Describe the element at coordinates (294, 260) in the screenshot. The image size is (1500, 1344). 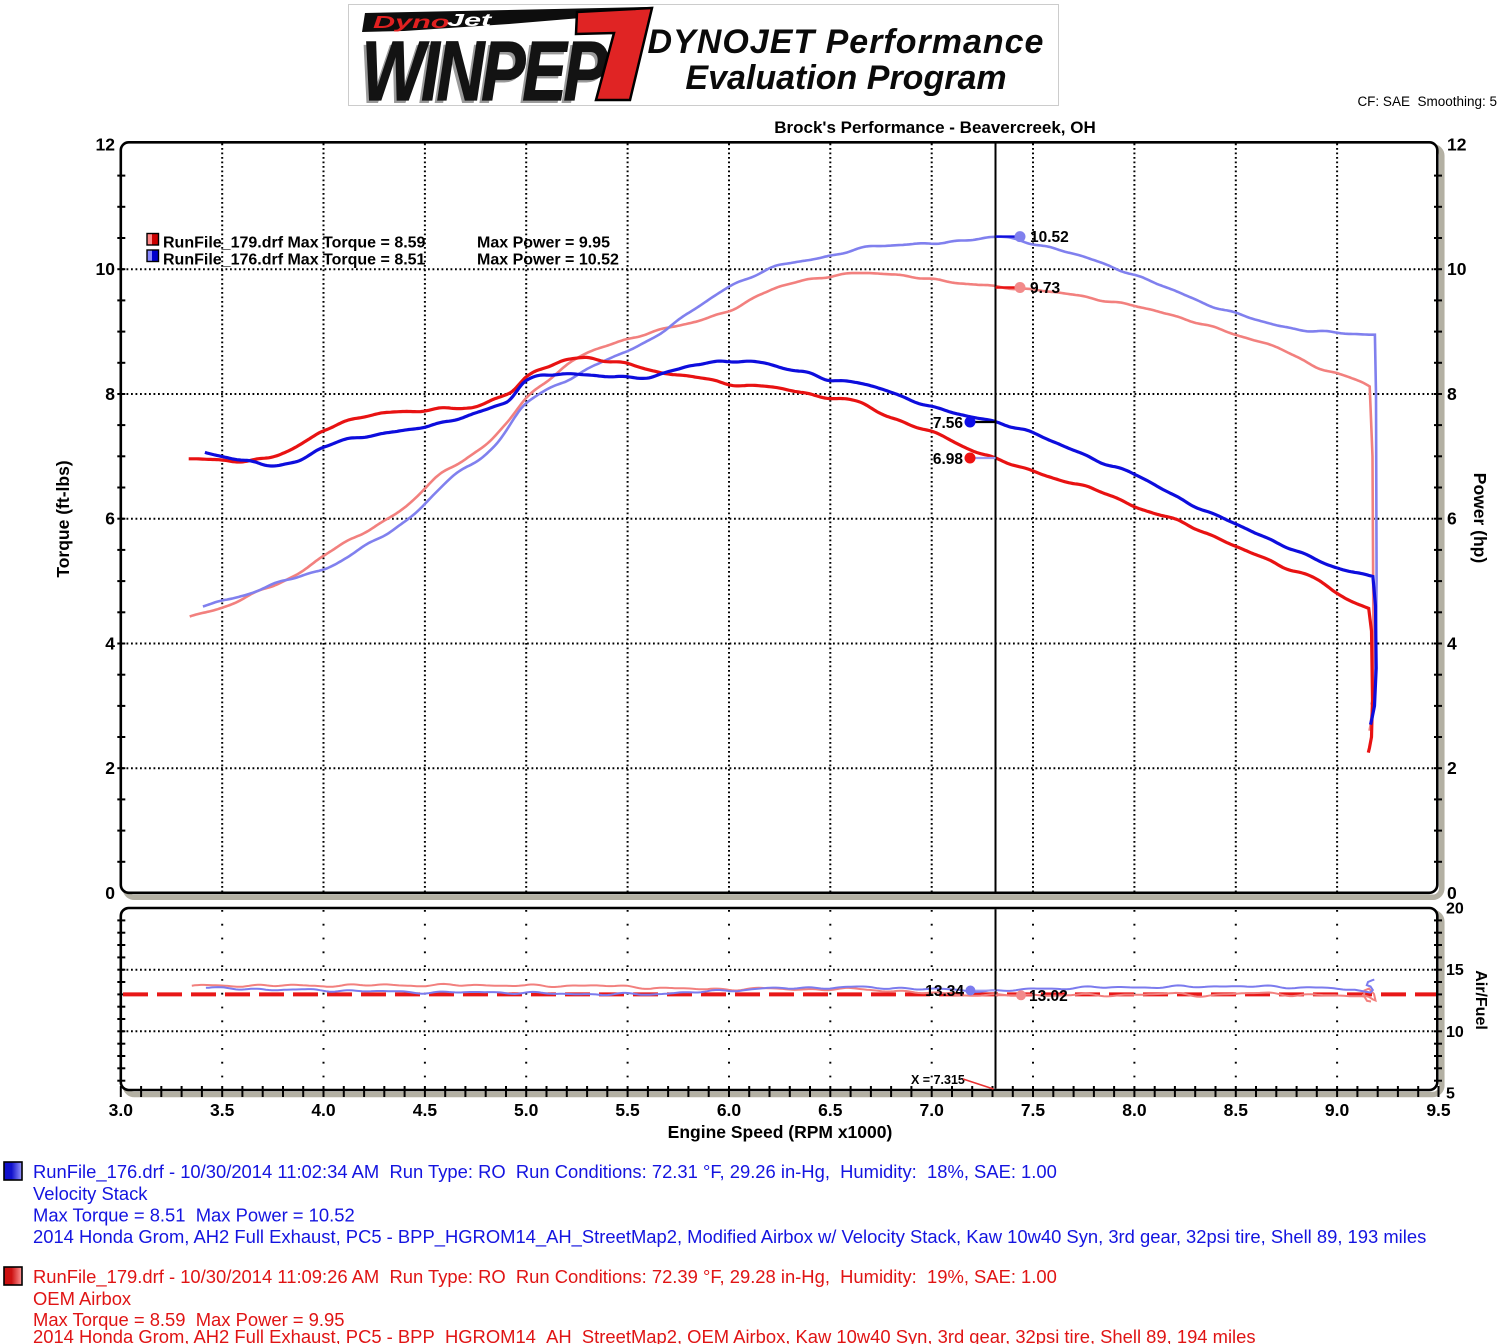
I see `svg-text:RunFile_176.drf Max Torque = 8: RunFile_176.drf Max Torque = 8.51` at that location.